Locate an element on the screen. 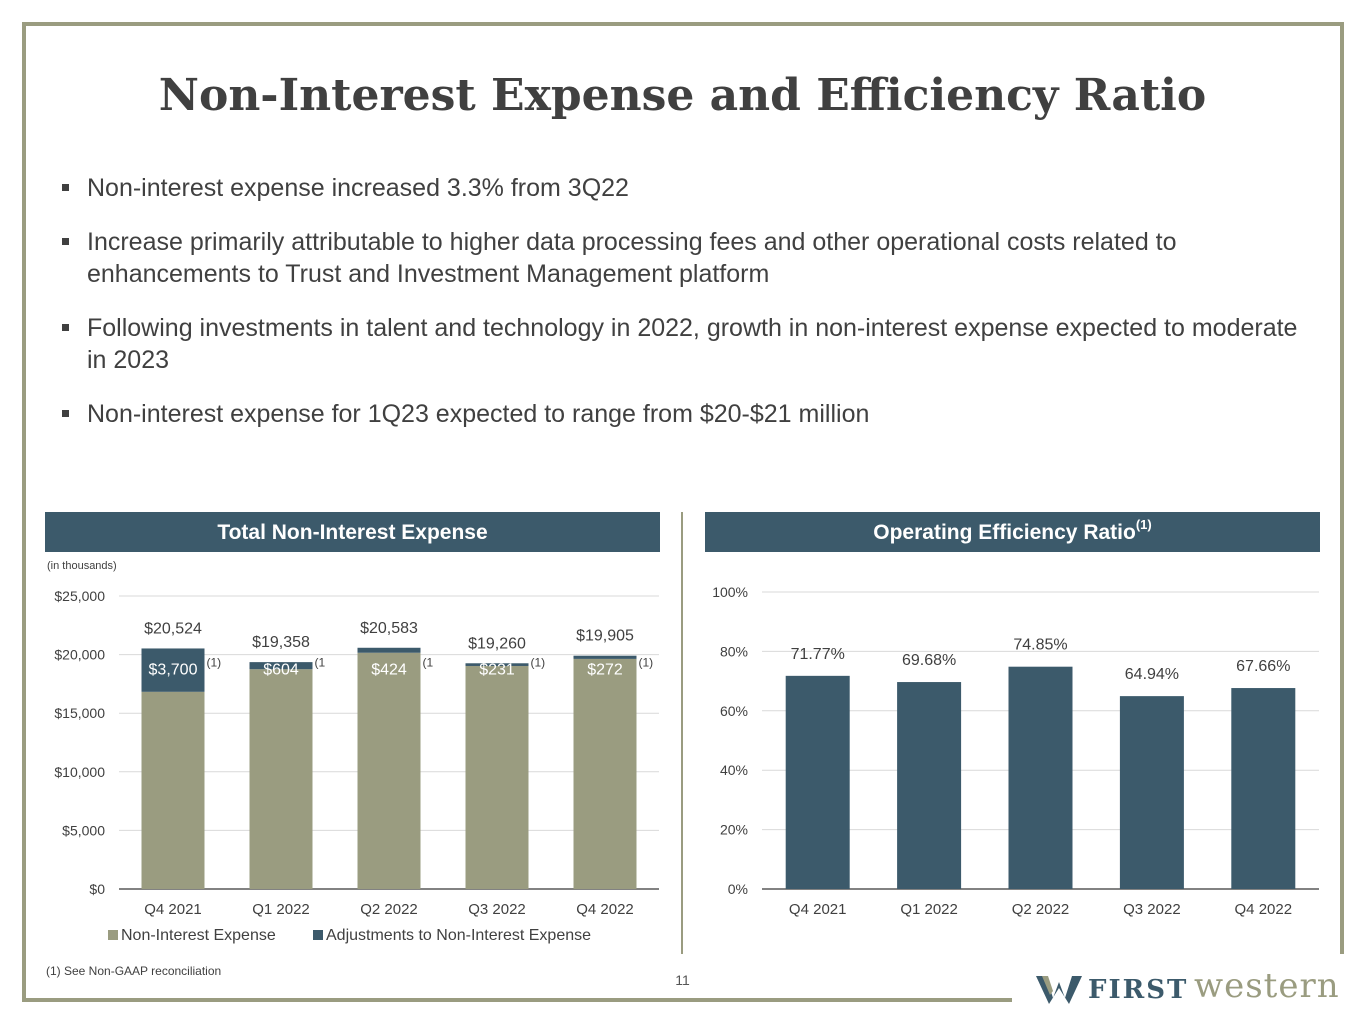 This screenshot has width=1365, height=1024. adjustment-label: $231 is located at coordinates (497, 670).